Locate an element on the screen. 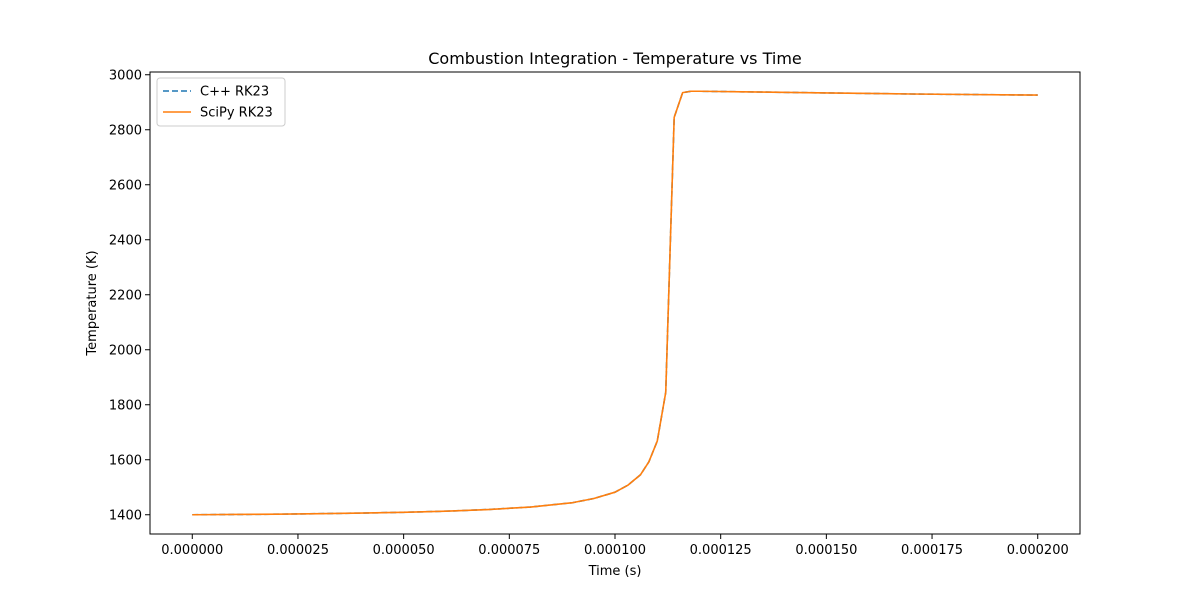  x-tick-label: 0.000025 is located at coordinates (298, 550).